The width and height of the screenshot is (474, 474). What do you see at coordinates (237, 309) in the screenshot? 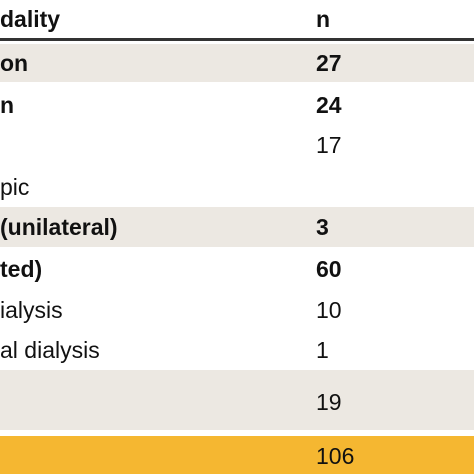
I see `table-row: ialysis 10` at bounding box center [237, 309].